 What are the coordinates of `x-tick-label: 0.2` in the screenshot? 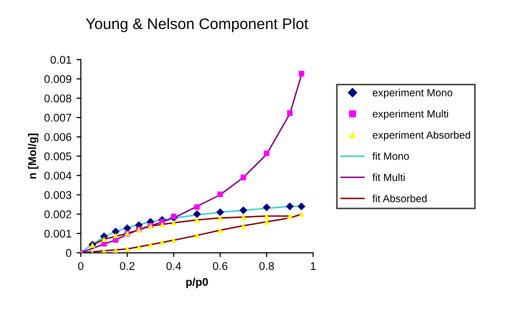 It's located at (127, 266).